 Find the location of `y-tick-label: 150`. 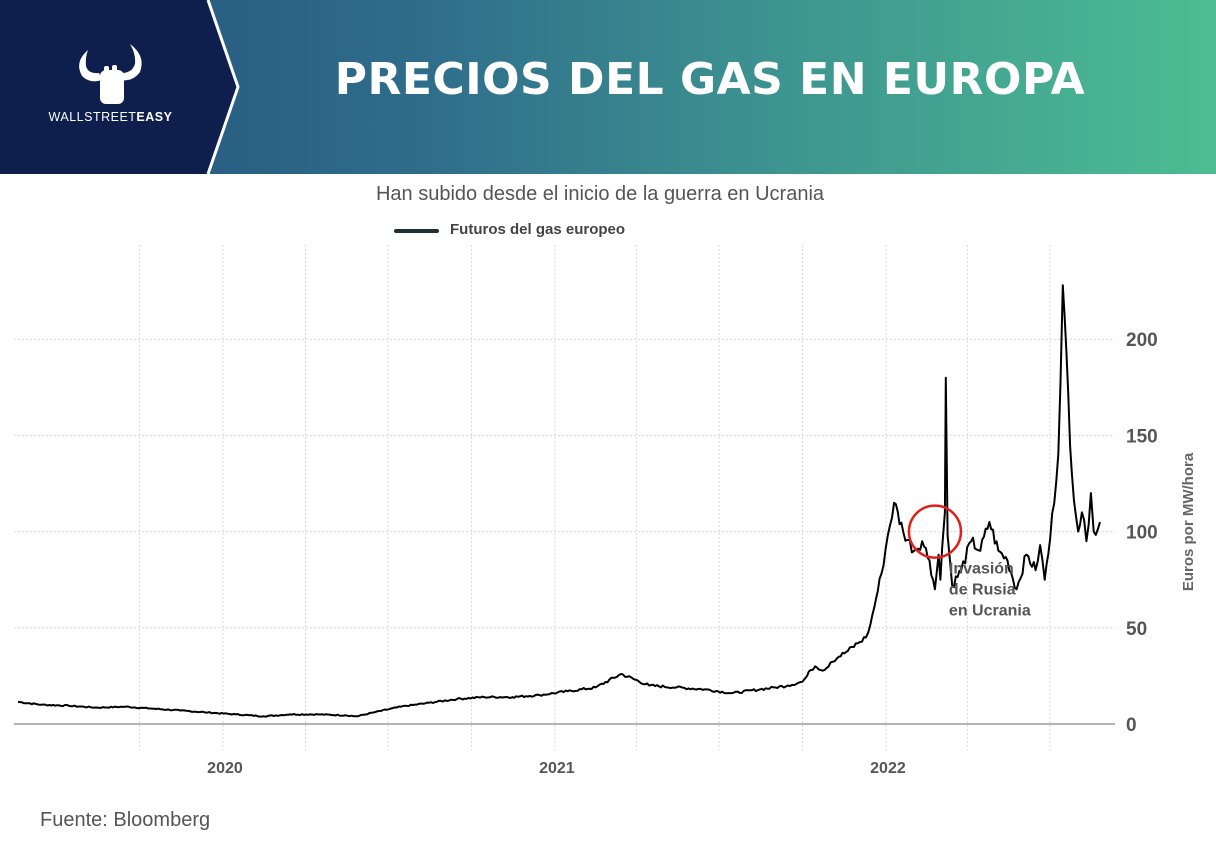

y-tick-label: 150 is located at coordinates (1142, 436).